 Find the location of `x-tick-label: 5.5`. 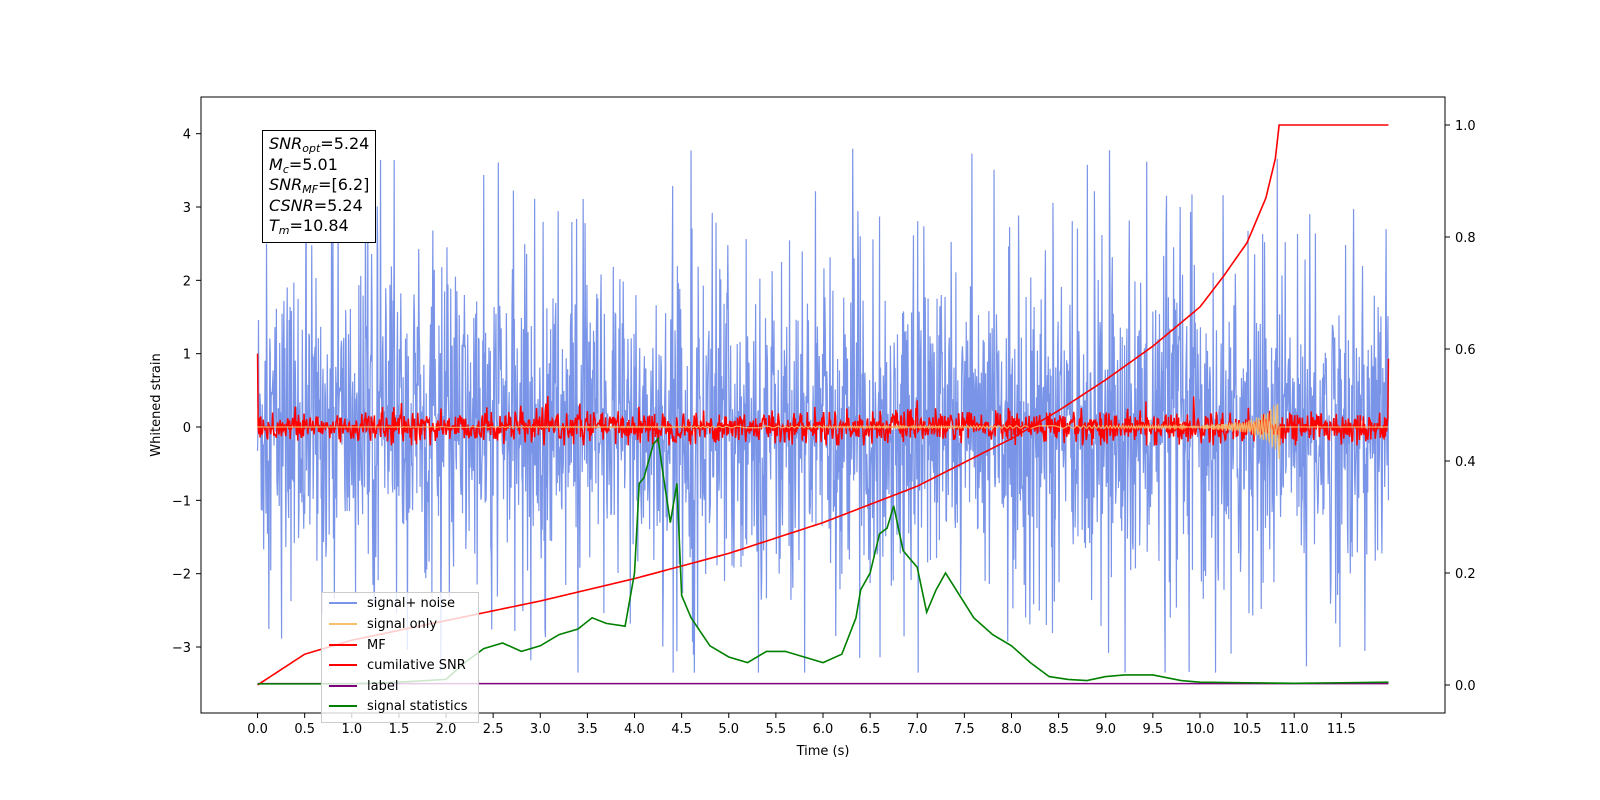

x-tick-label: 5.5 is located at coordinates (776, 729).